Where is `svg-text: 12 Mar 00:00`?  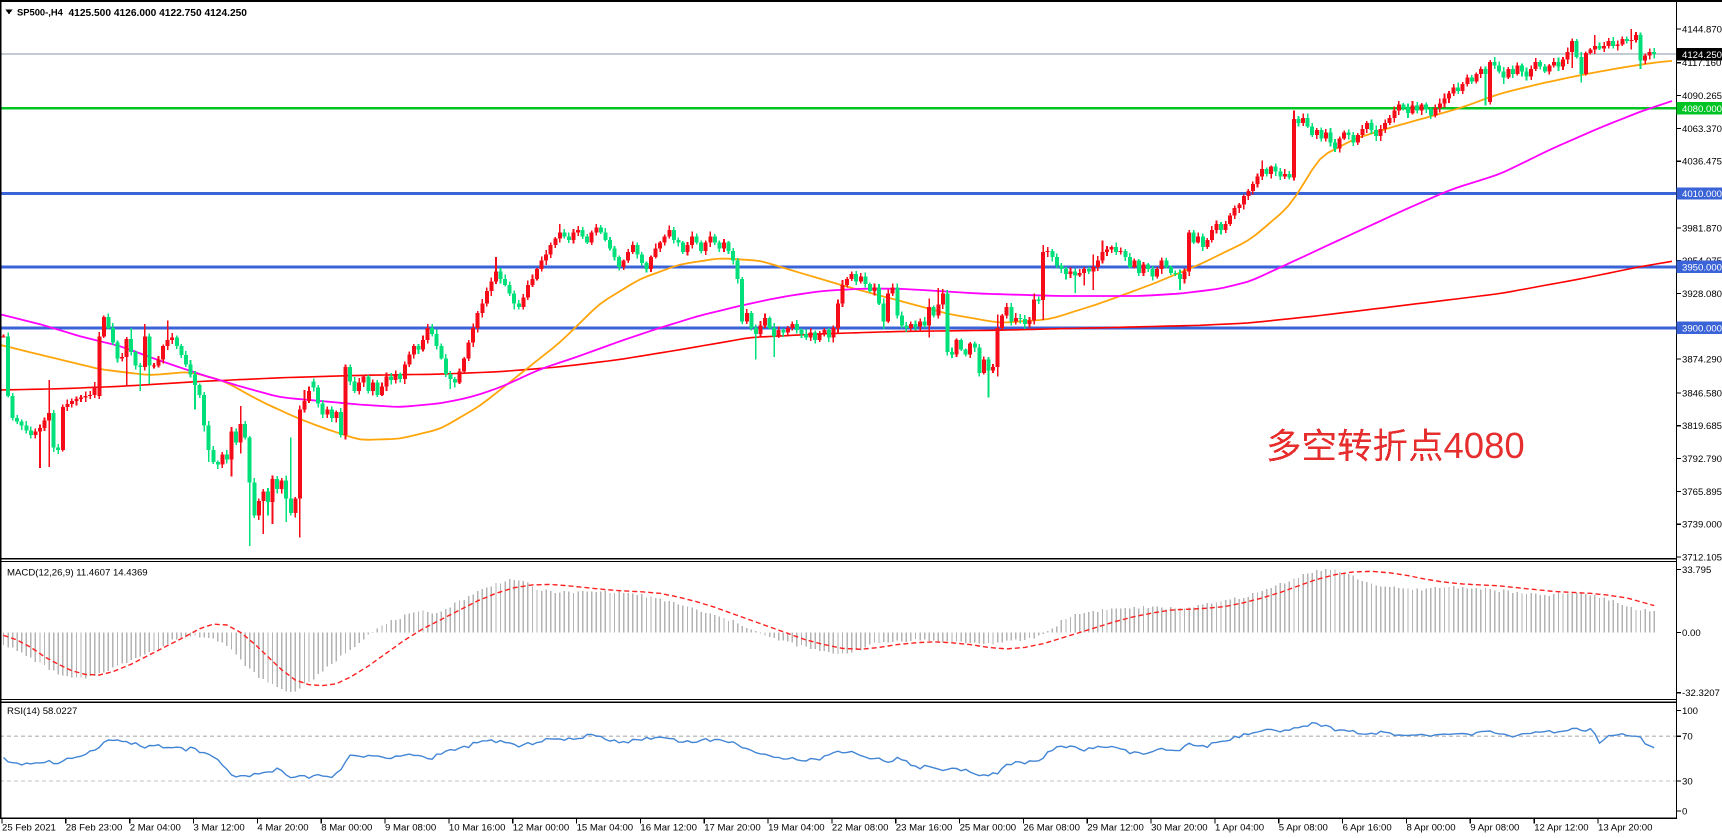
svg-text: 12 Mar 00:00 is located at coordinates (541, 828).